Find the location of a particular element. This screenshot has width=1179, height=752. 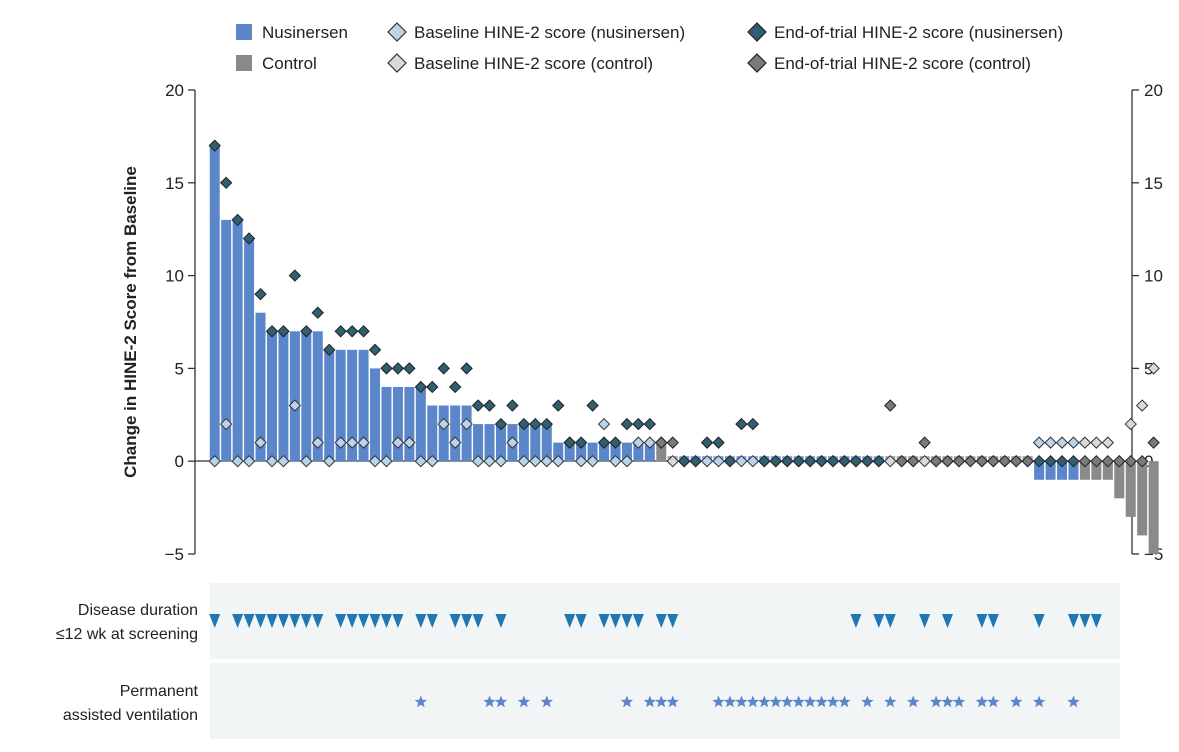

ventilation-label-line1: Permanent is located at coordinates (159, 691).